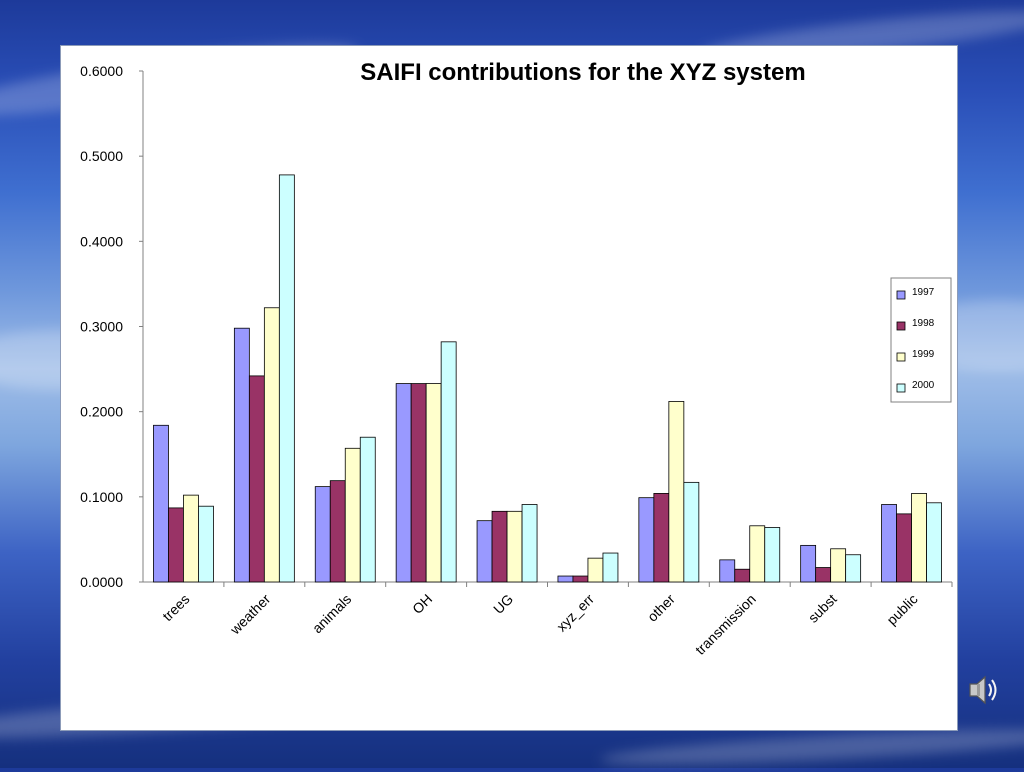  I want to click on legend: 1997 1998 1999 2000, so click(921, 340).